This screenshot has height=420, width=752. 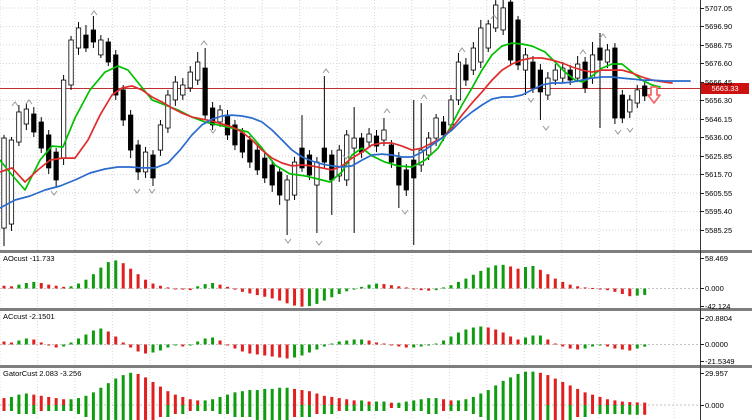 What do you see at coordinates (719, 156) in the screenshot?
I see `axis-label: 5625.85` at bounding box center [719, 156].